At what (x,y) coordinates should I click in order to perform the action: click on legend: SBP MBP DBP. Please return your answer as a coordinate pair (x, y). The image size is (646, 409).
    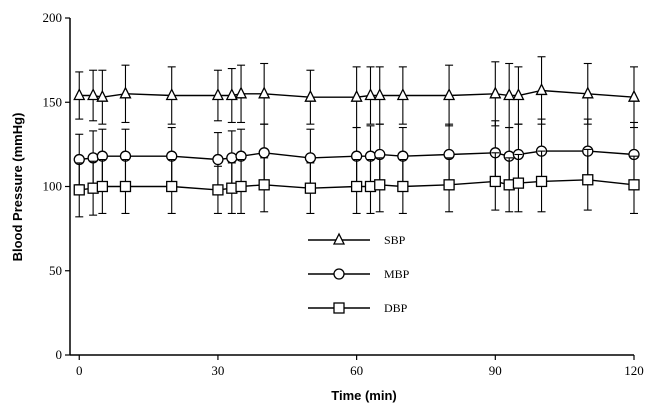
    Looking at the image, I should click on (359, 273).